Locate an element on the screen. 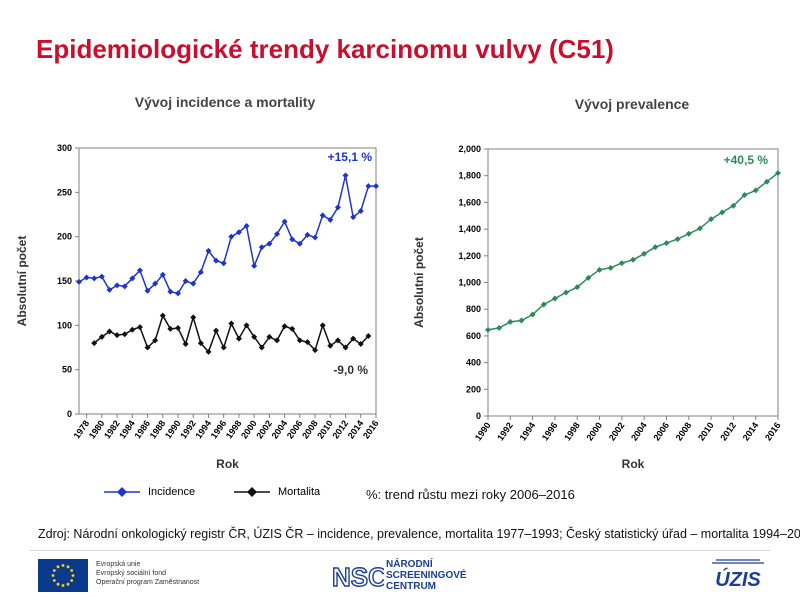 The width and height of the screenshot is (800, 600). y-tick-label: 250 is located at coordinates (64, 192).